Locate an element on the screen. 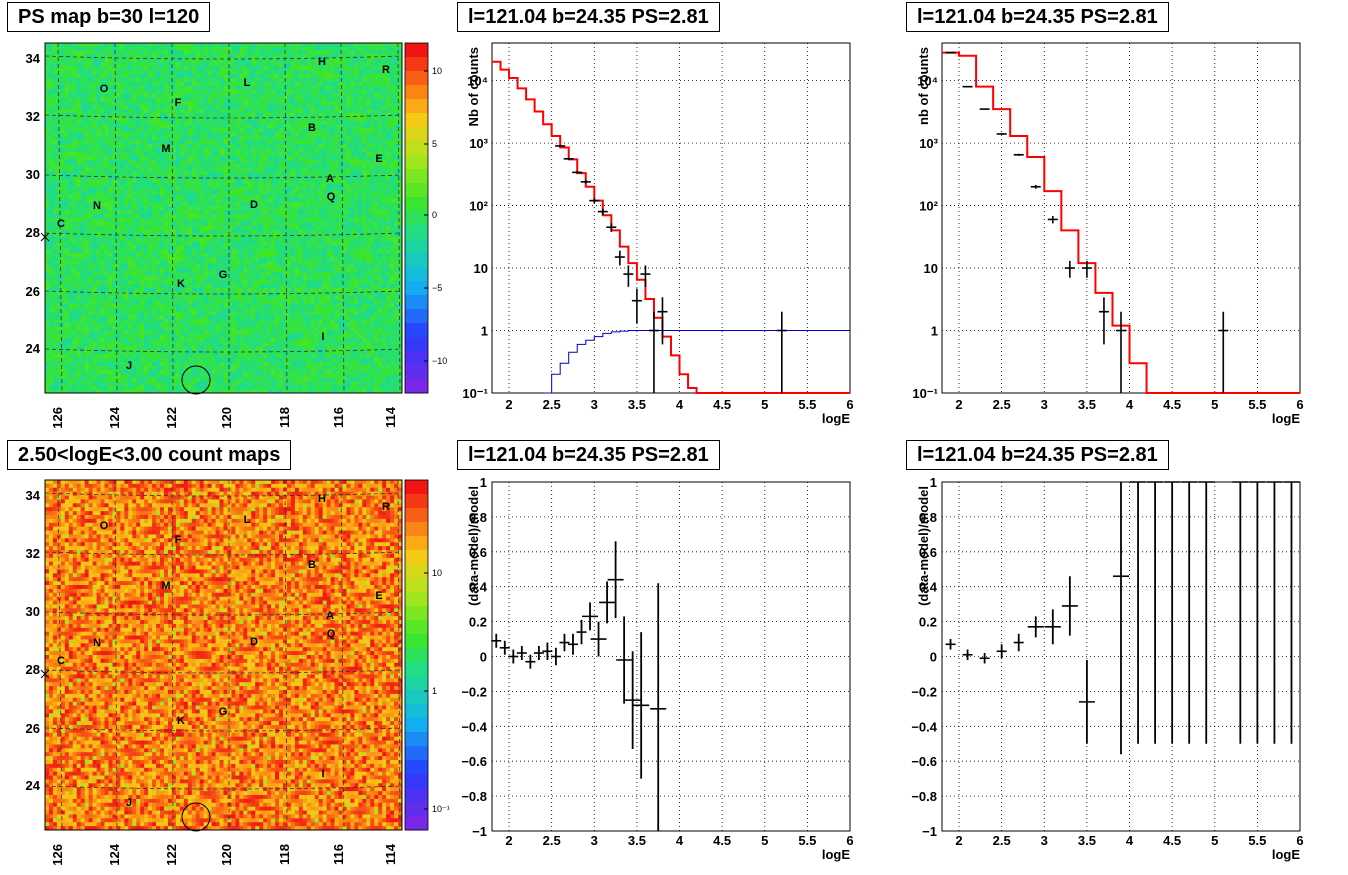 The height and width of the screenshot is (875, 1348). map-x-tick-label: 126 is located at coordinates (57, 855).